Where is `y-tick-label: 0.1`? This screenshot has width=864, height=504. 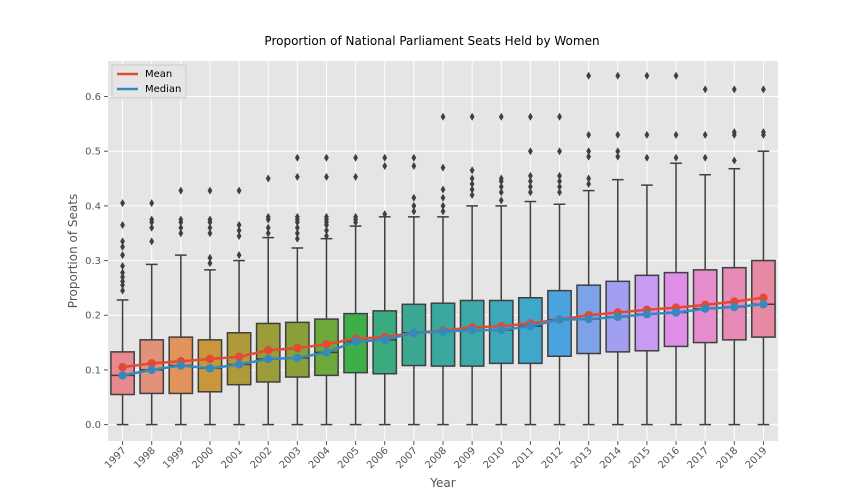
y-tick-label: 0.1 is located at coordinates (93, 370).